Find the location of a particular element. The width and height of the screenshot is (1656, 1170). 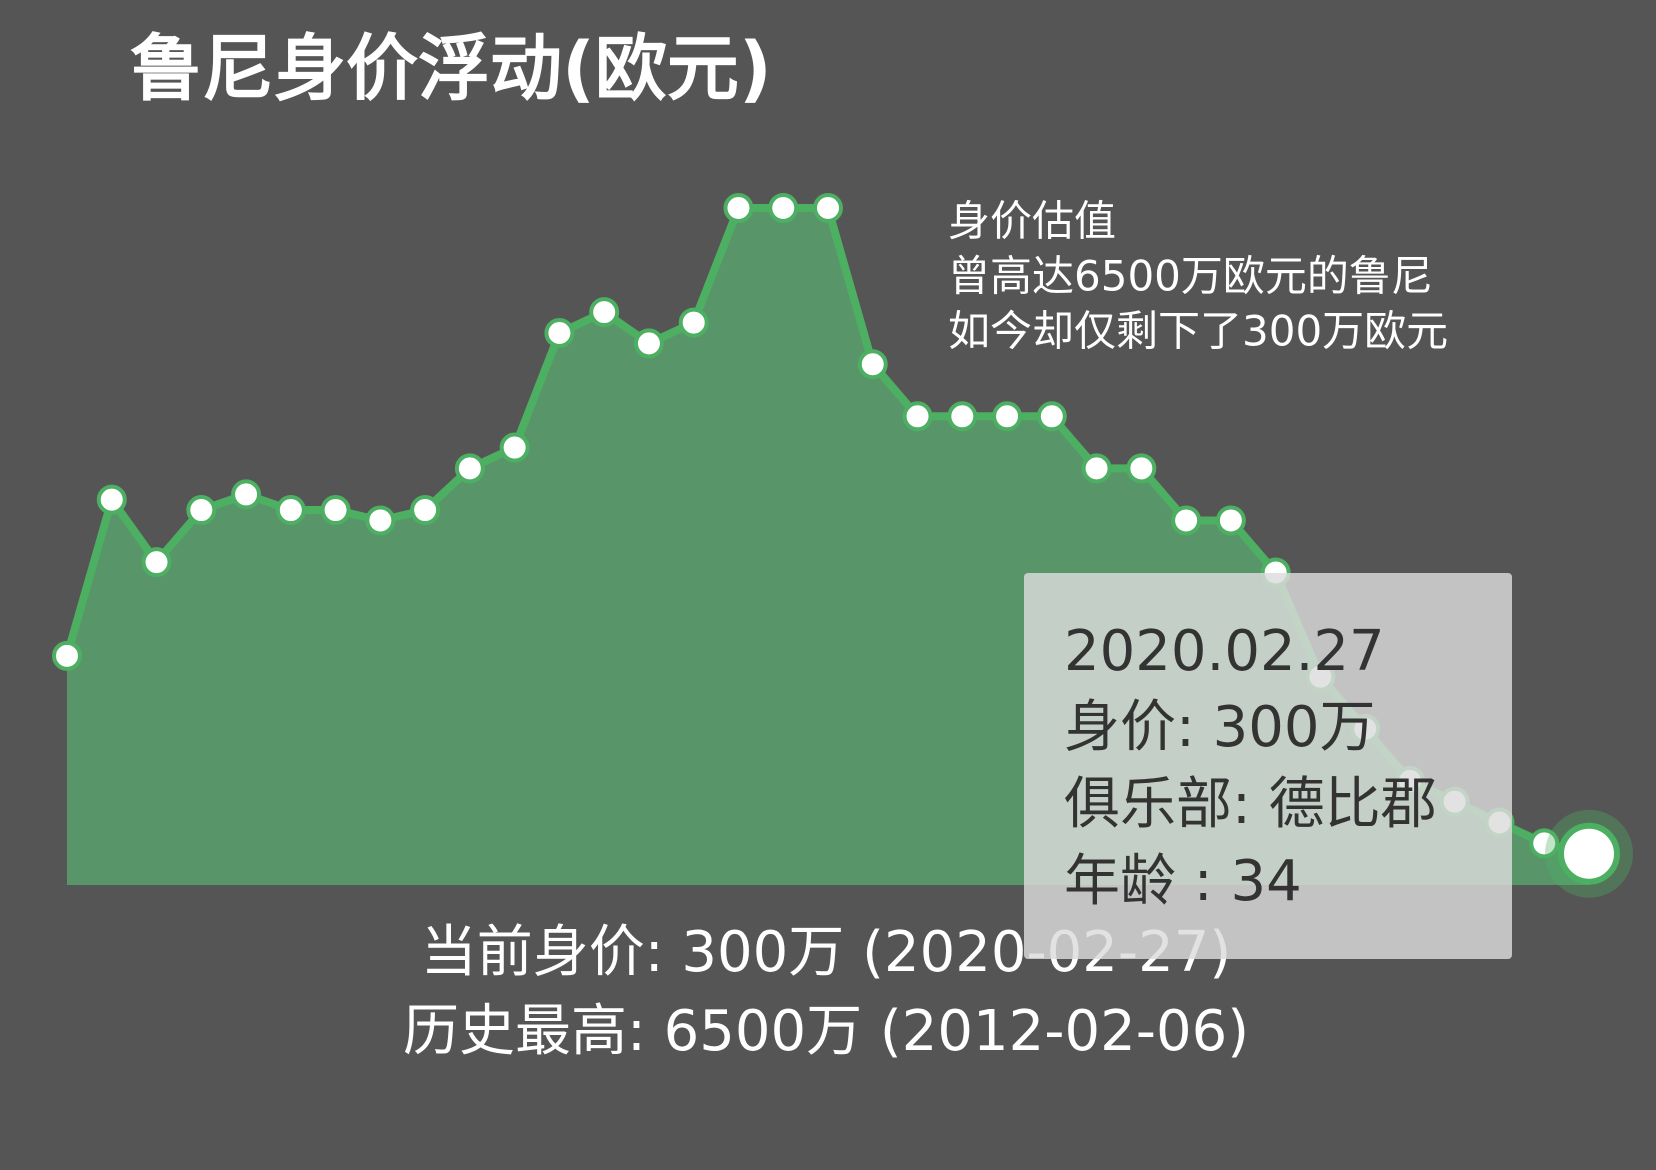

tooltip: 2020.02.27 身价: 300万 俱乐部: 德比郡 年龄 : 34 is located at coordinates (1268, 766).